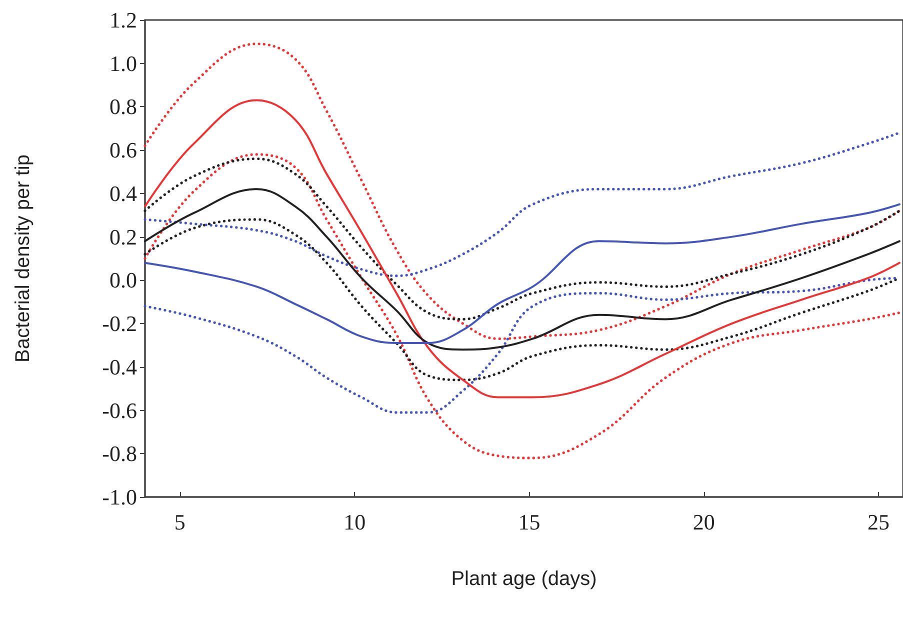 The image size is (903, 630). I want to click on x-axis-title: Plant age (days), so click(524, 579).